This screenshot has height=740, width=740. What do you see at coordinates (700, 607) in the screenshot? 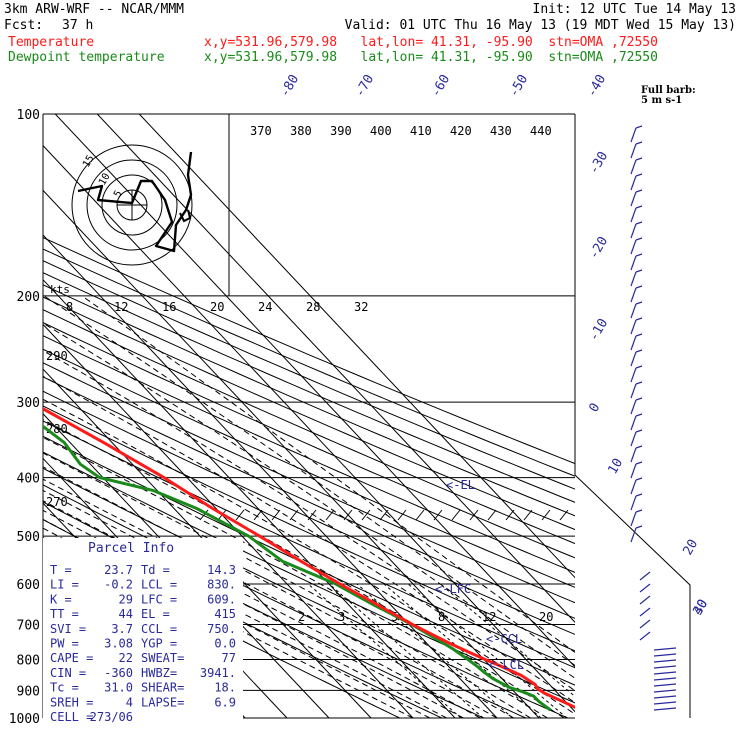
I see `isotherm-label: 40` at bounding box center [700, 607].